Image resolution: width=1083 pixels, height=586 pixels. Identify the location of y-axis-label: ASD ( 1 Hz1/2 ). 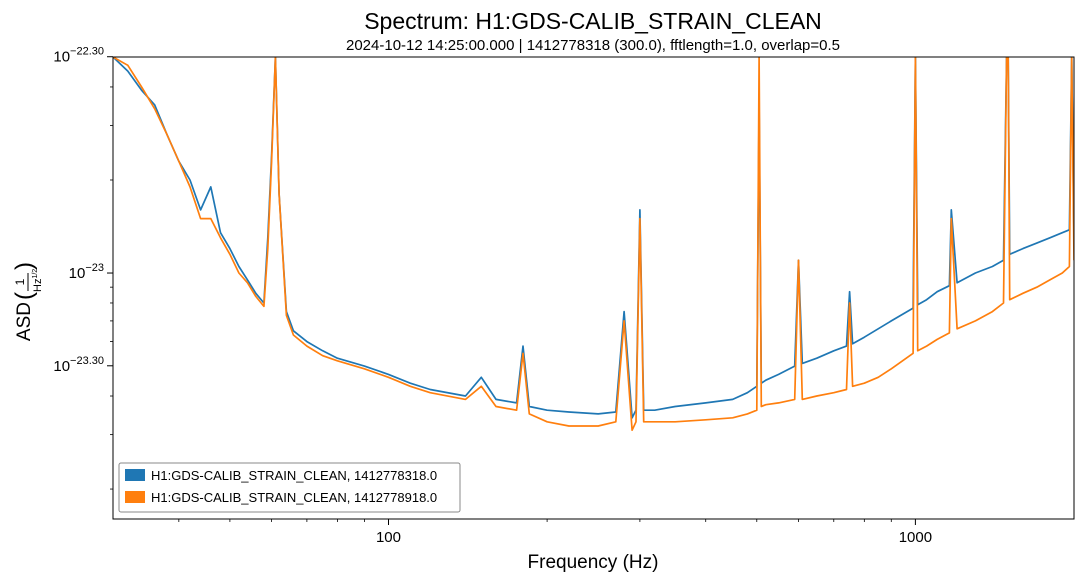
(27, 301).